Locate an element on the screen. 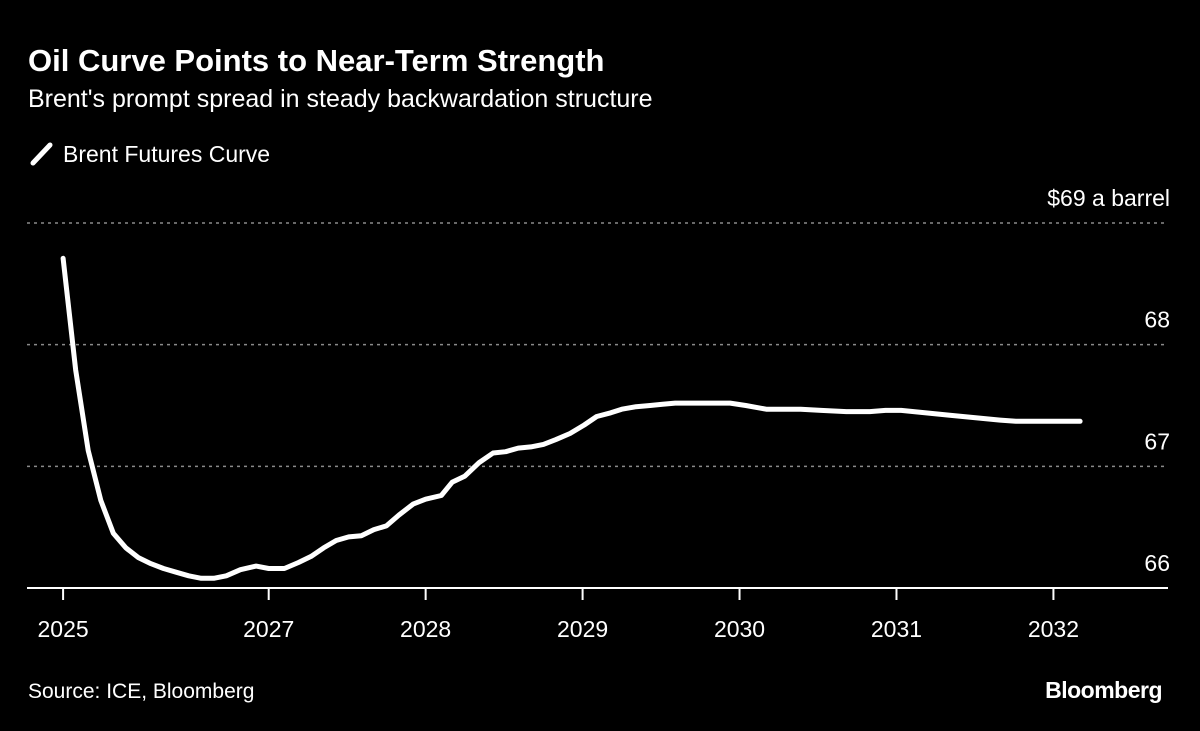  x-tick-label: 2032 is located at coordinates (1053, 629).